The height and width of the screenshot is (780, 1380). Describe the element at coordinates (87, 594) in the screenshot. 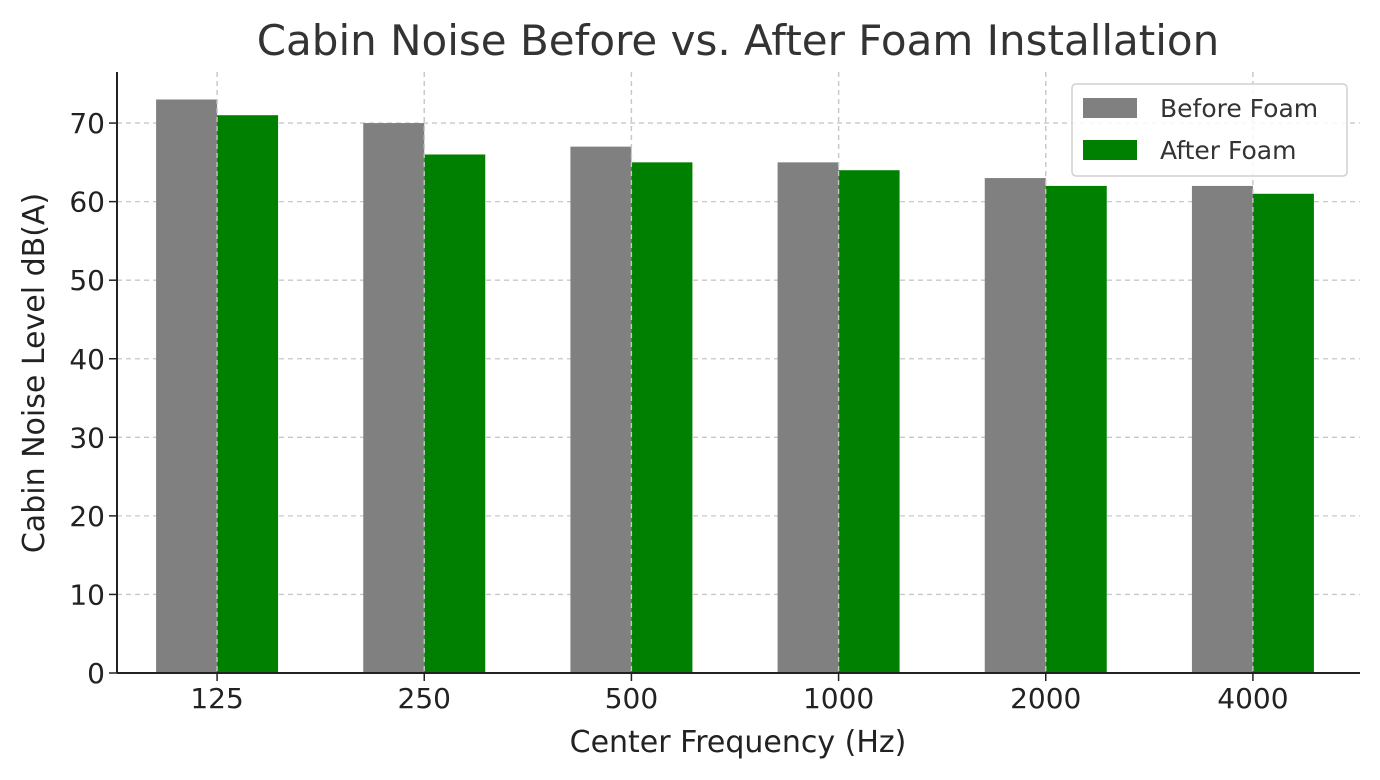

I see `y-tick-label: 10` at that location.